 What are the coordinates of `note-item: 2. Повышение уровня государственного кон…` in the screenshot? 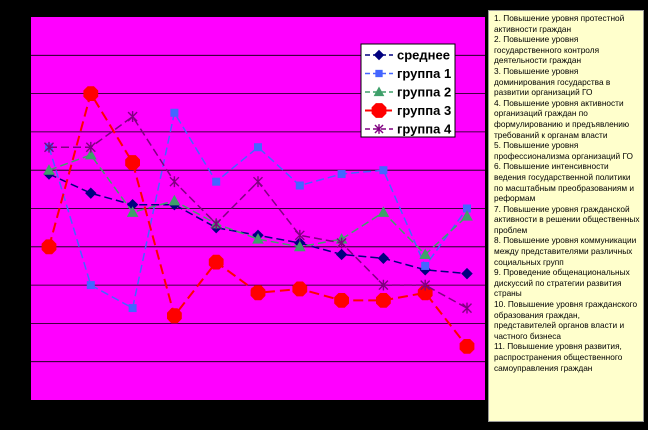 It's located at (547, 50).